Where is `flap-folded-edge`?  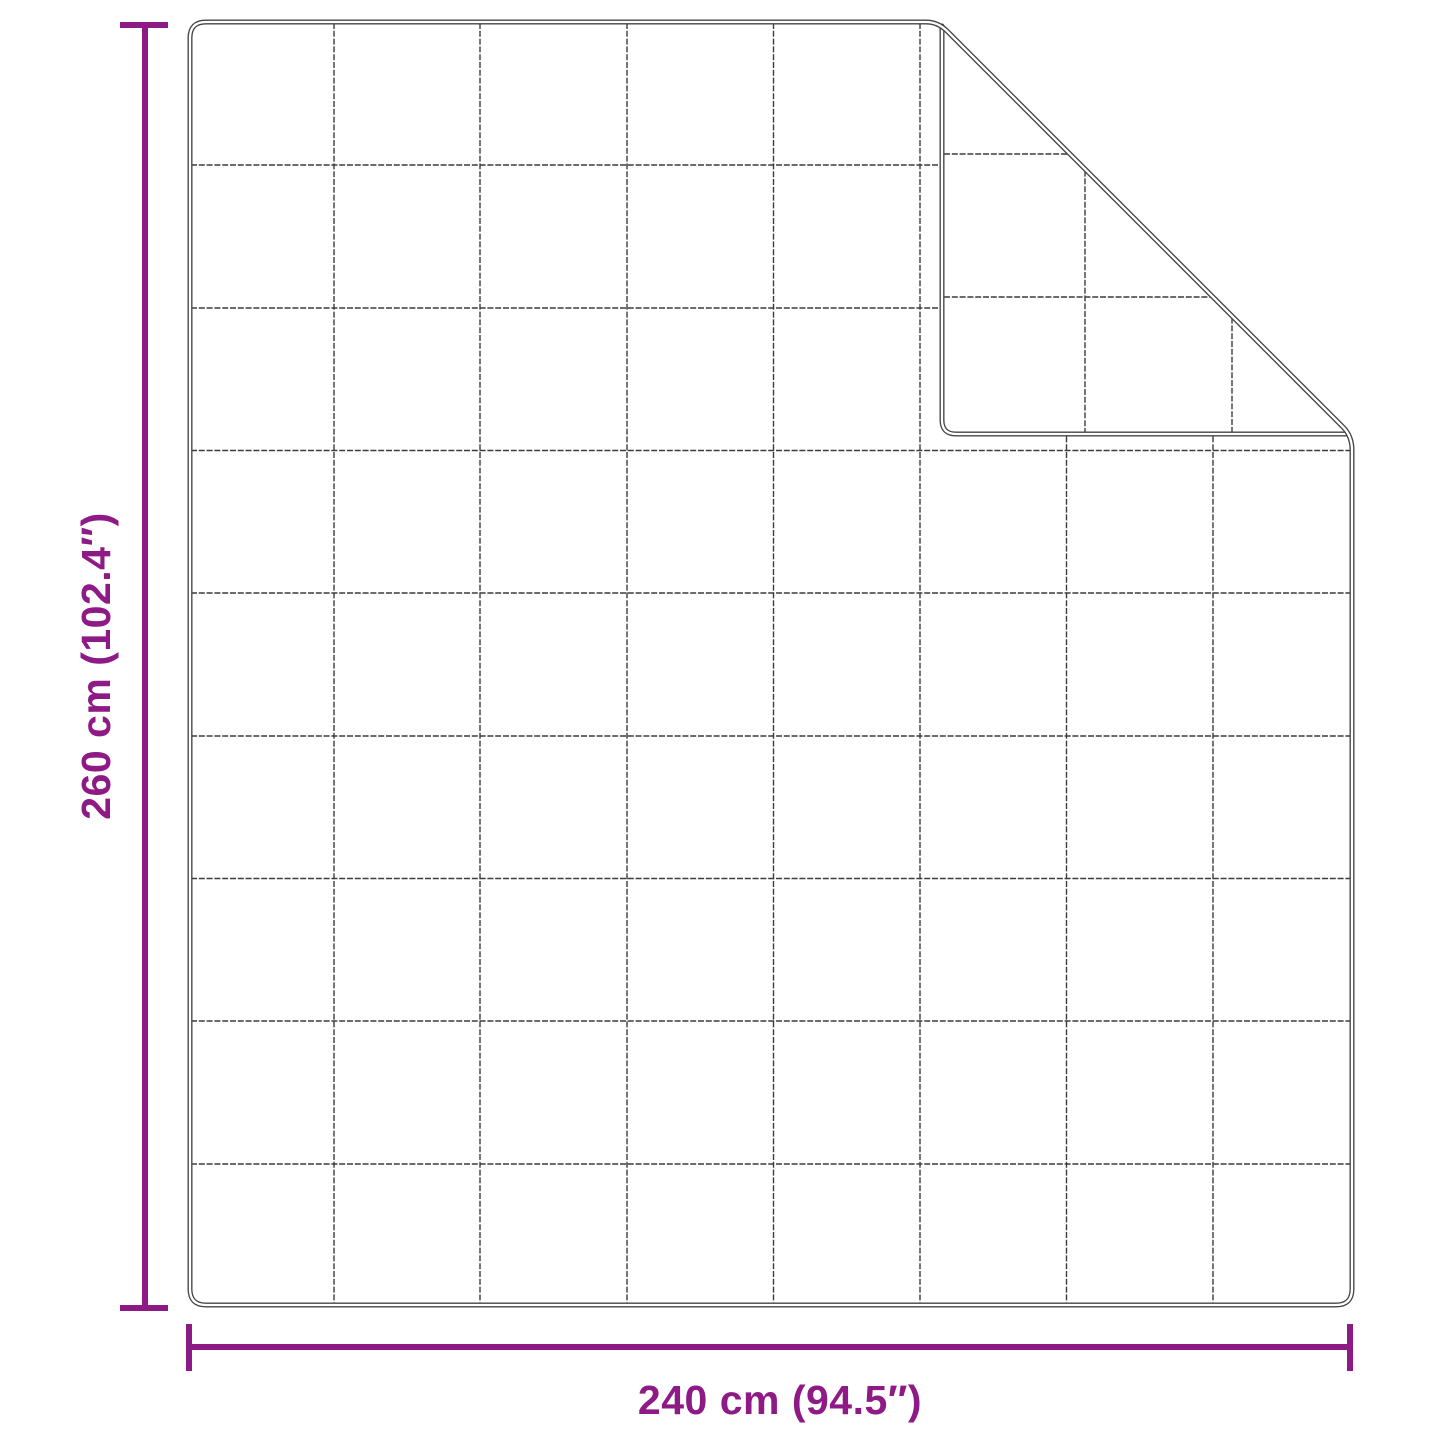 flap-folded-edge is located at coordinates (1144, 230).